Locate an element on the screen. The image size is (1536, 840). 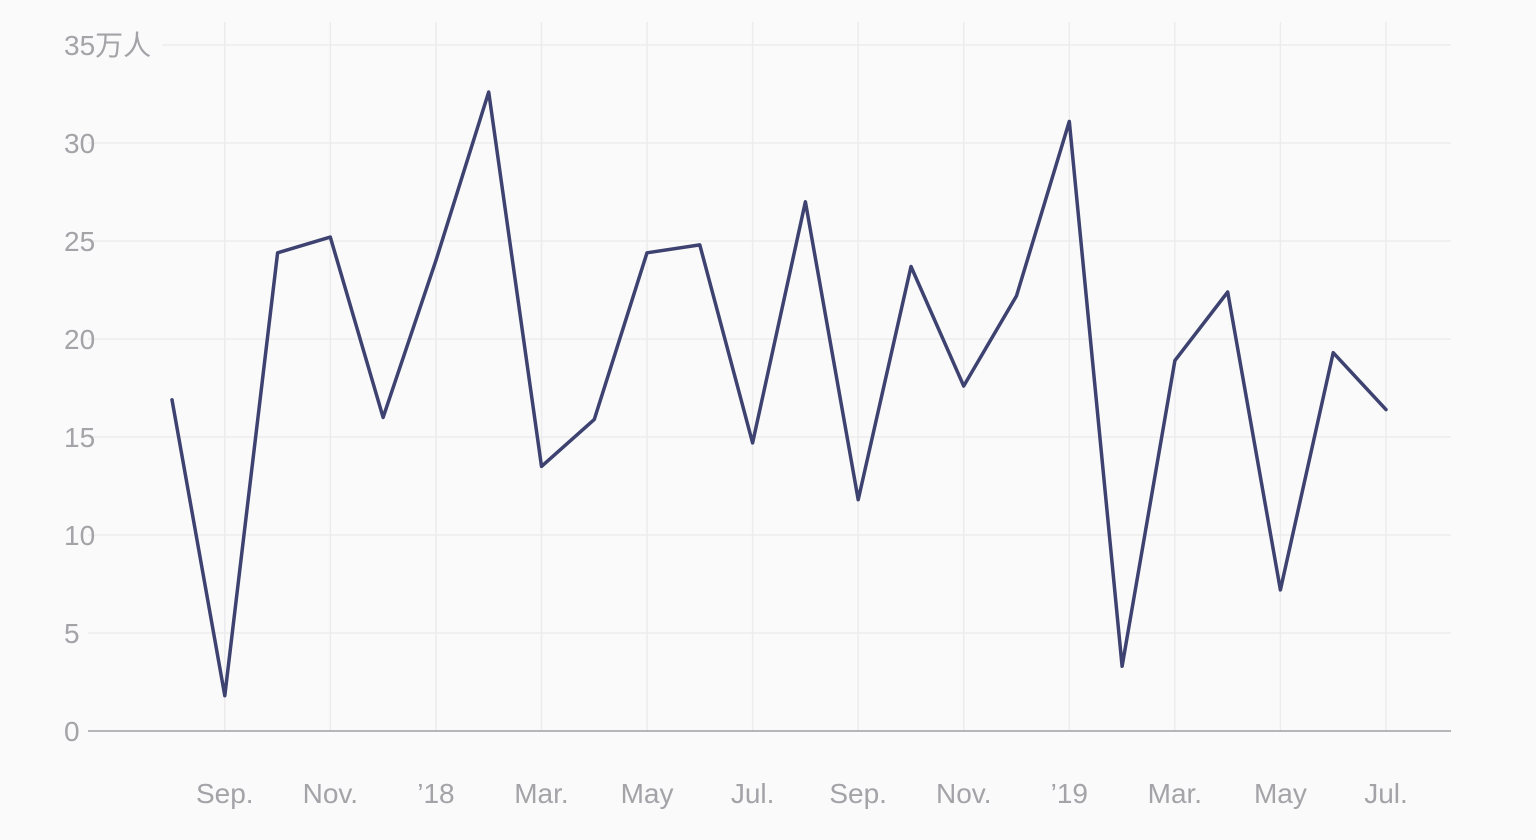
x-tick-label: ’18 is located at coordinates (435, 793).